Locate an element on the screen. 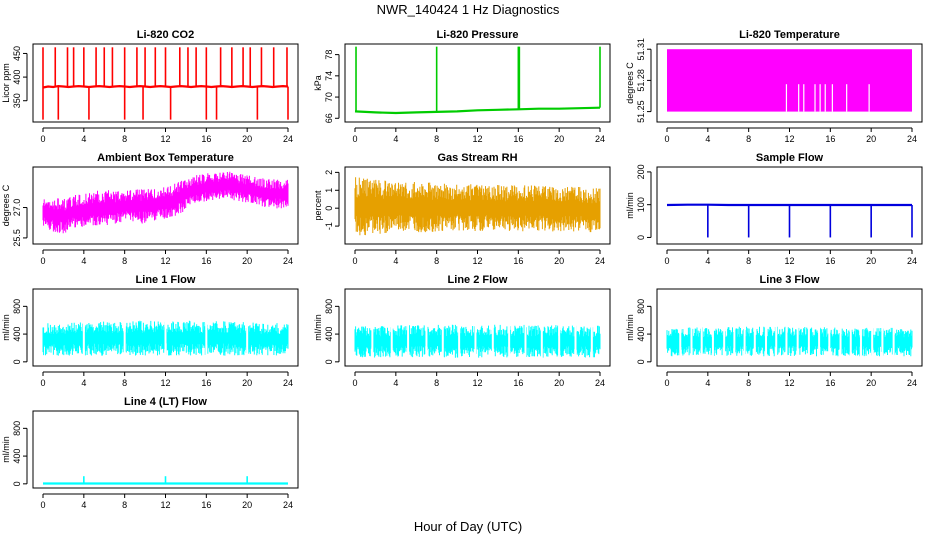 This screenshot has height=540, width=936. y-axis-label: percent is located at coordinates (318, 205).